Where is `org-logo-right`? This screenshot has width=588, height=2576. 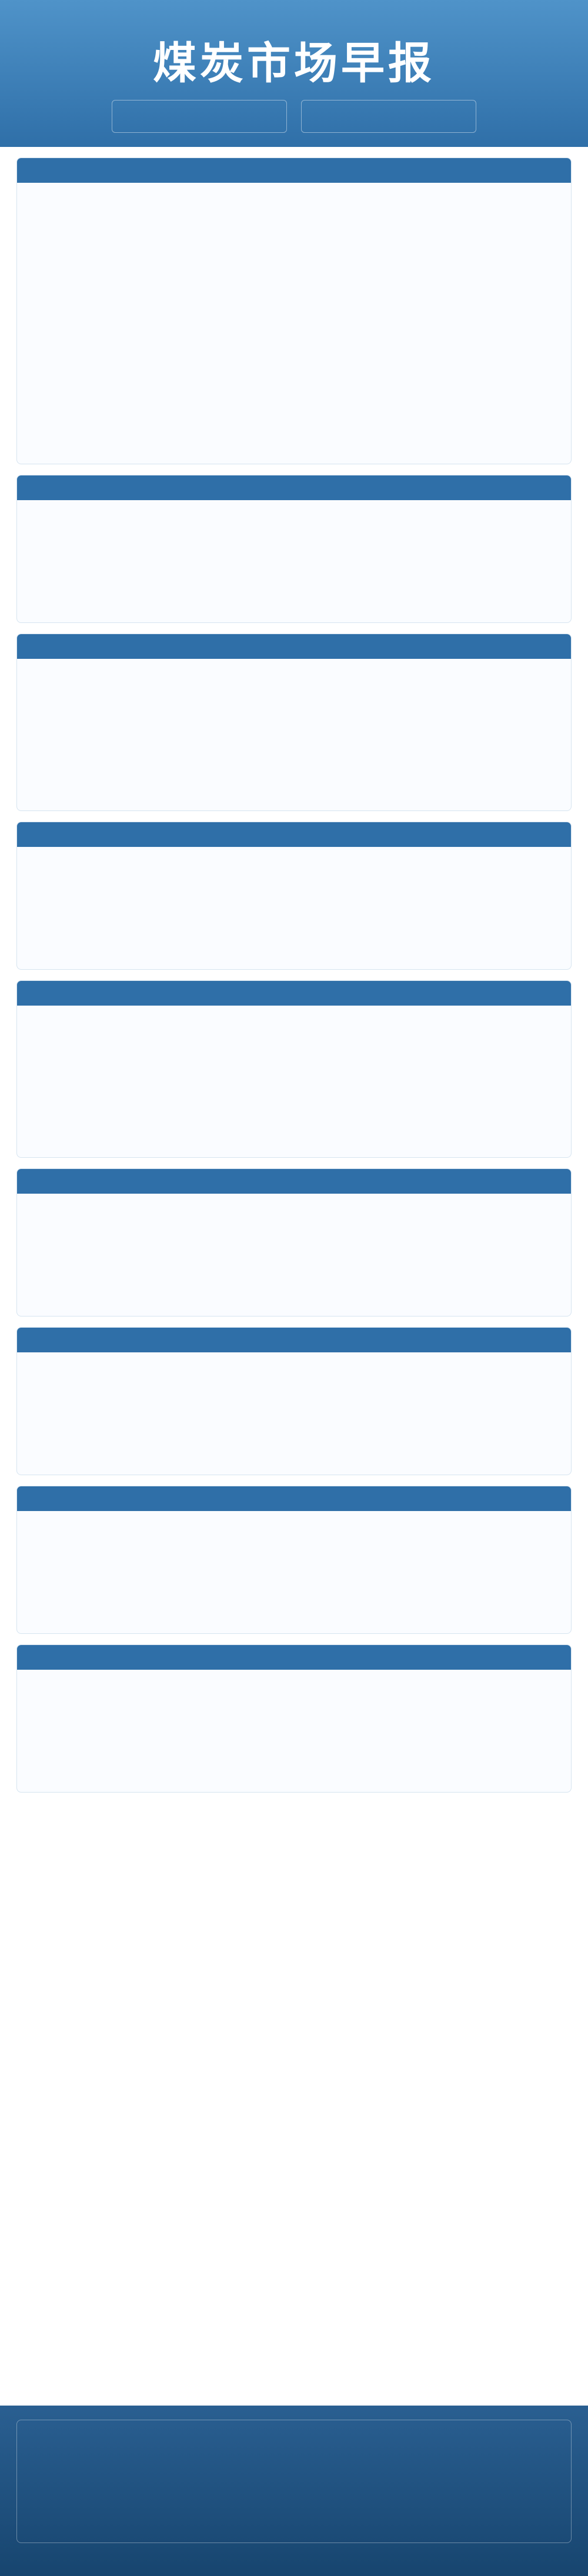
org-logo-right is located at coordinates (388, 116).